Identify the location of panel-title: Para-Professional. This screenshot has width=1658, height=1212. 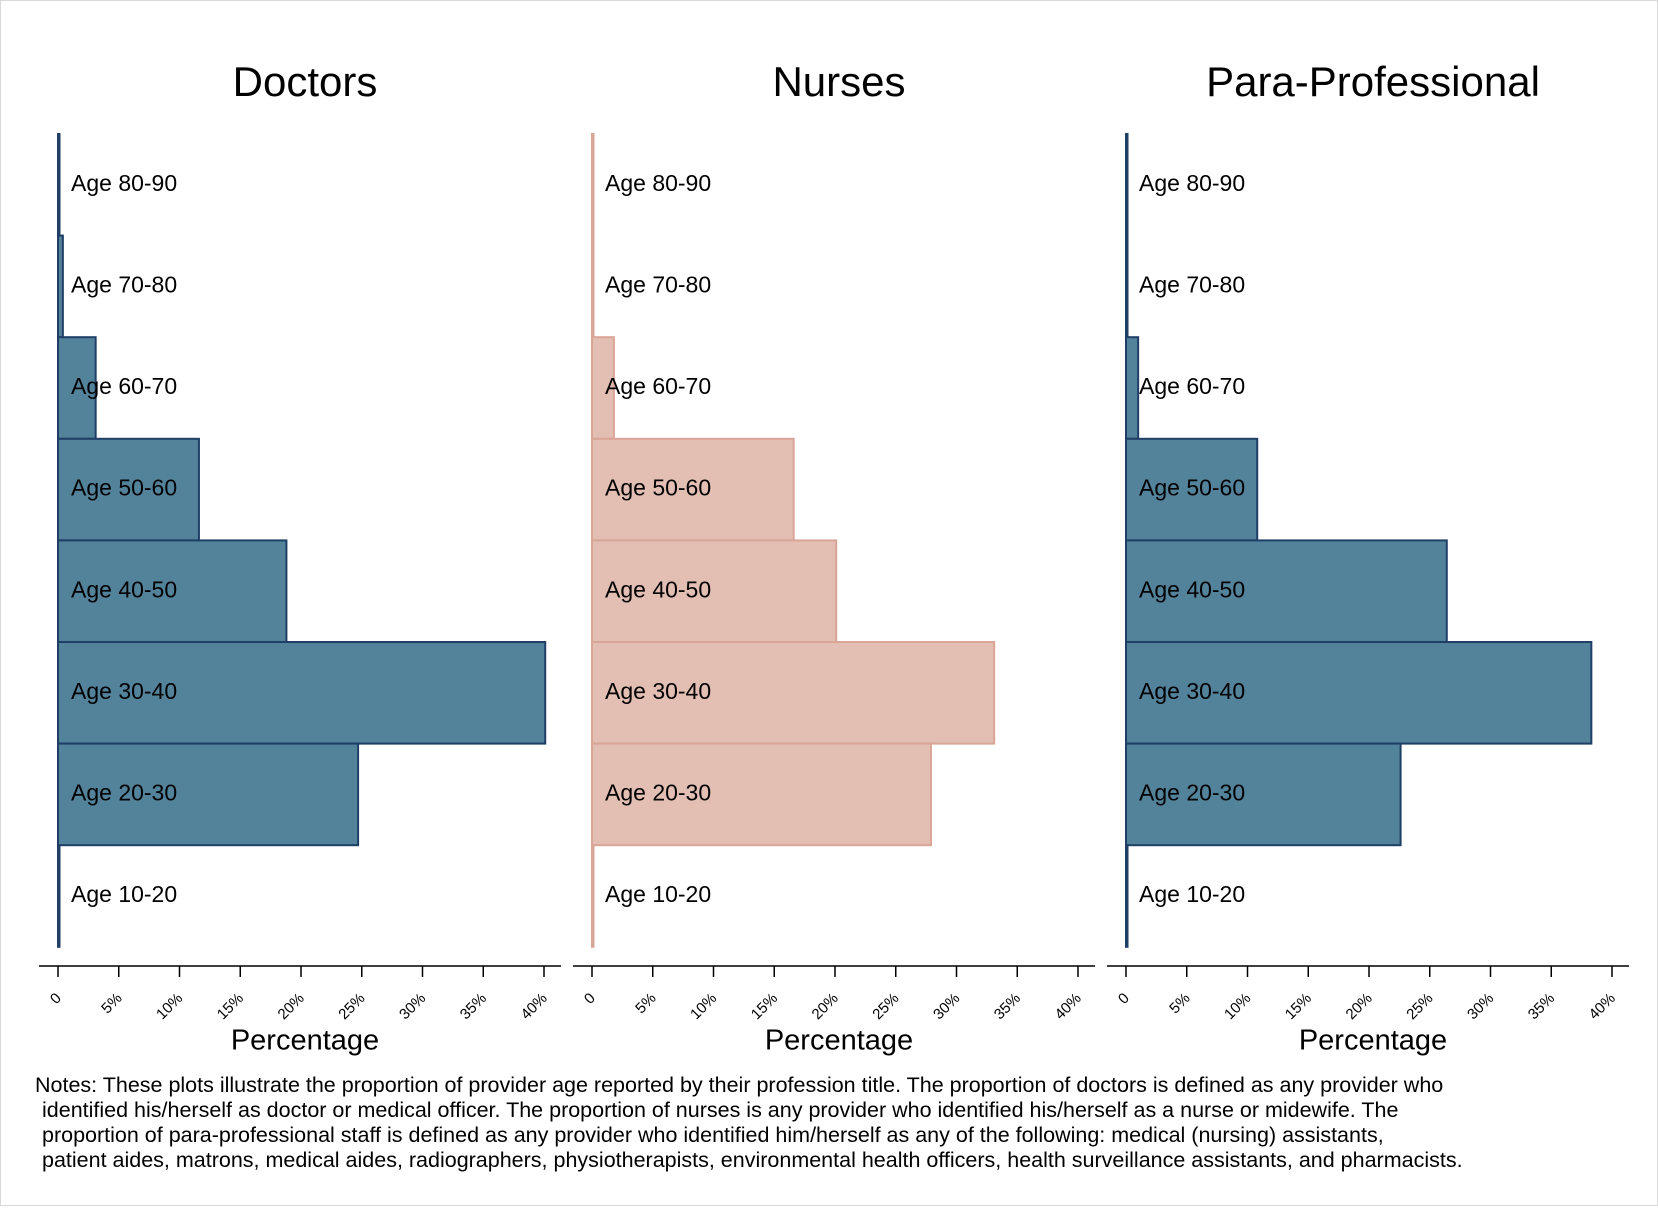
(1373, 81).